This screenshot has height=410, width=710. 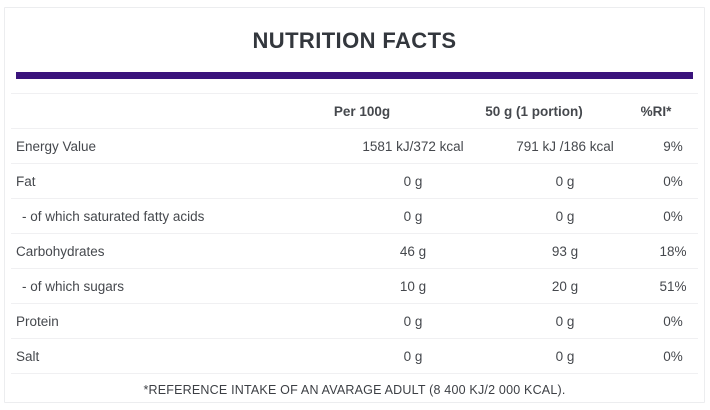 I want to click on column-header-portion-text: 50 g (1 portion), so click(x=534, y=111).